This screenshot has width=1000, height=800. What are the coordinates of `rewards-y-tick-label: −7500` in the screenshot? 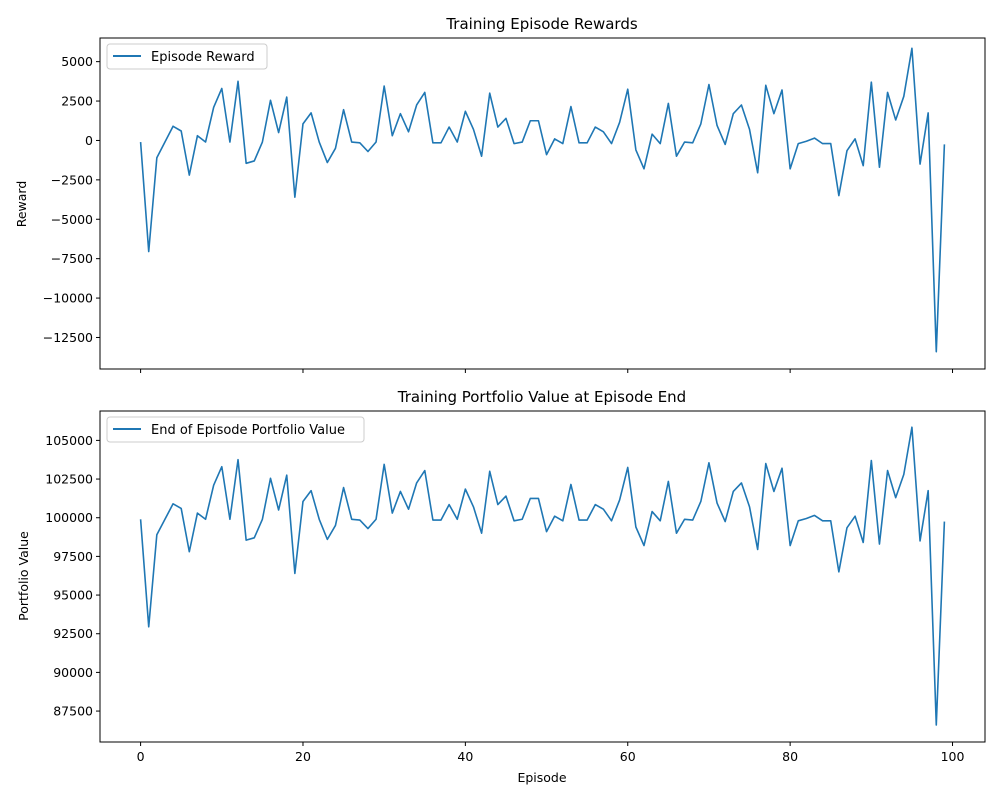 It's located at (72, 258).